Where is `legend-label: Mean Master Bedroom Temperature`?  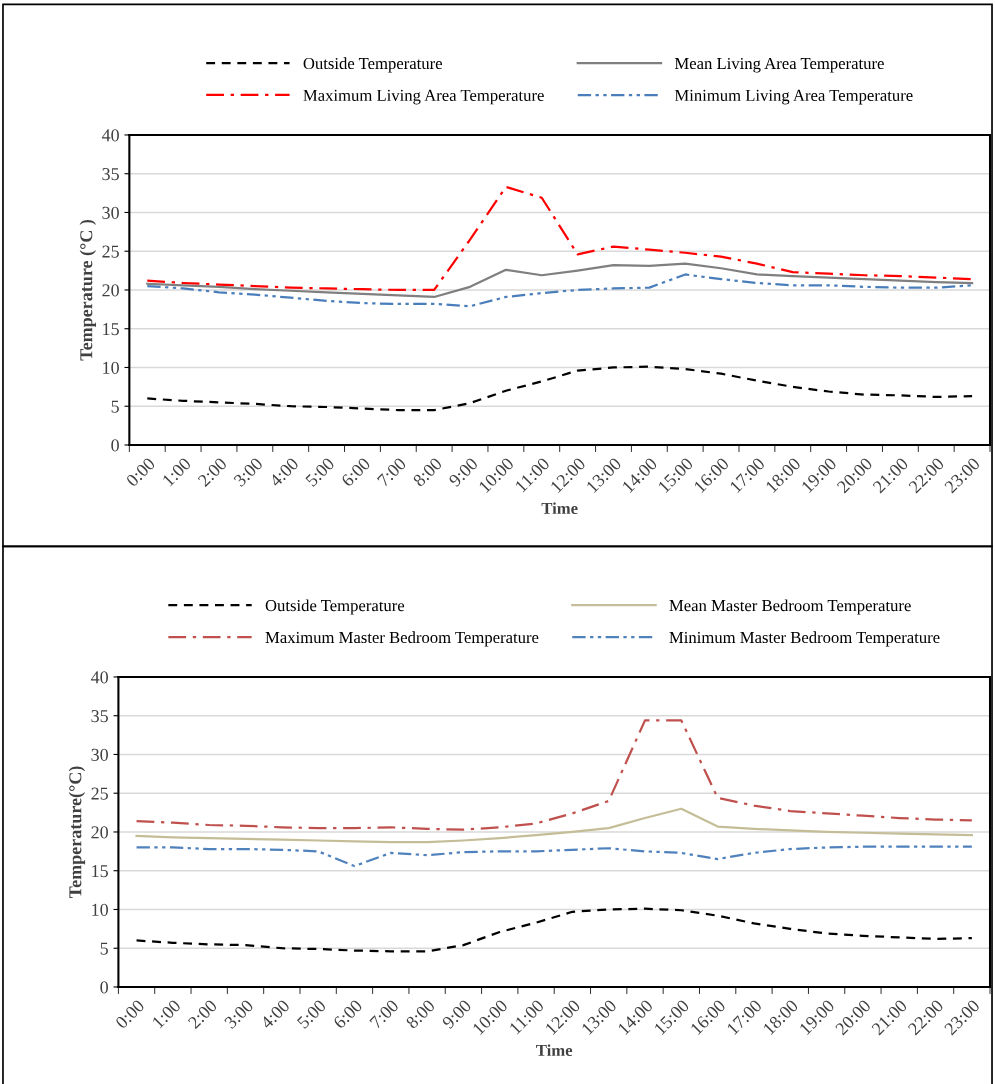 legend-label: Mean Master Bedroom Temperature is located at coordinates (790, 607).